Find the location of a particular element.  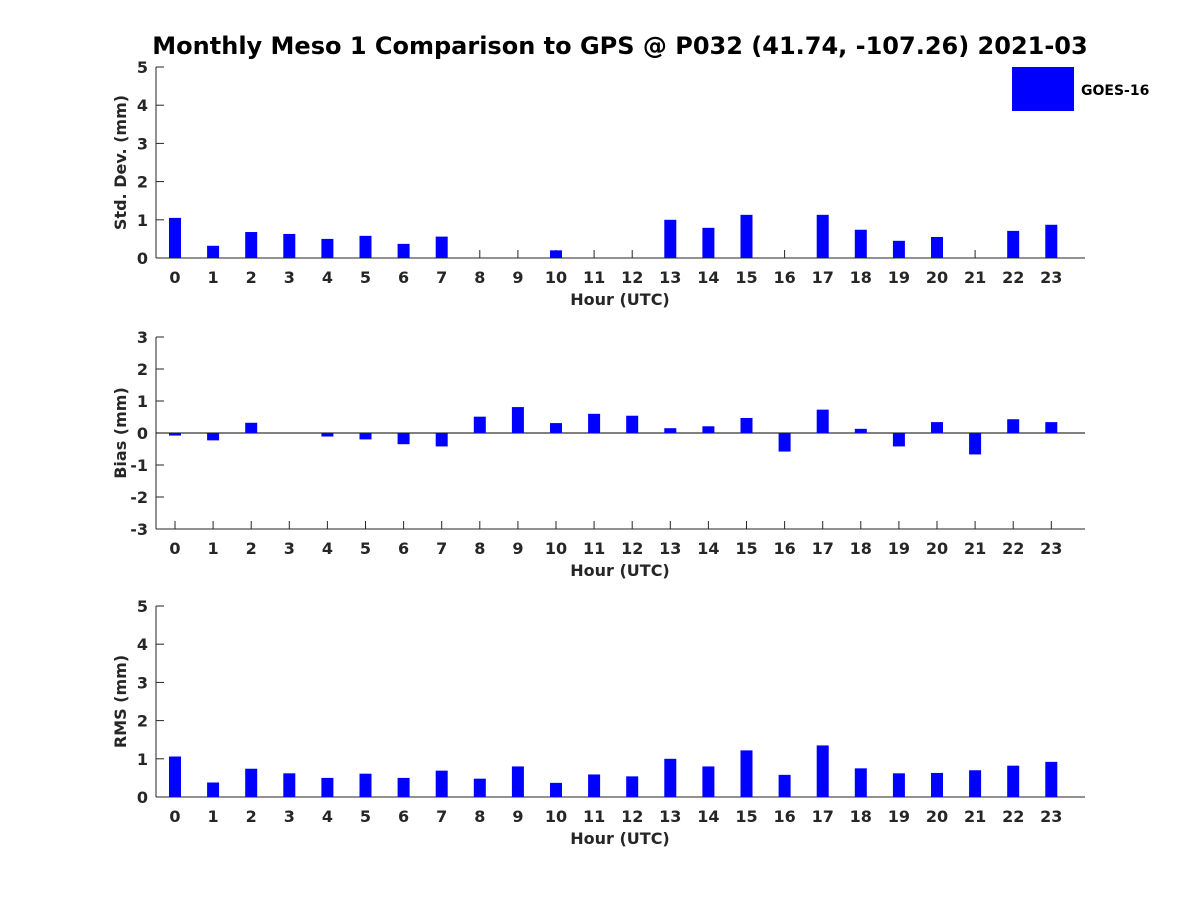

rms-x-tick-label: 12 is located at coordinates (632, 816).